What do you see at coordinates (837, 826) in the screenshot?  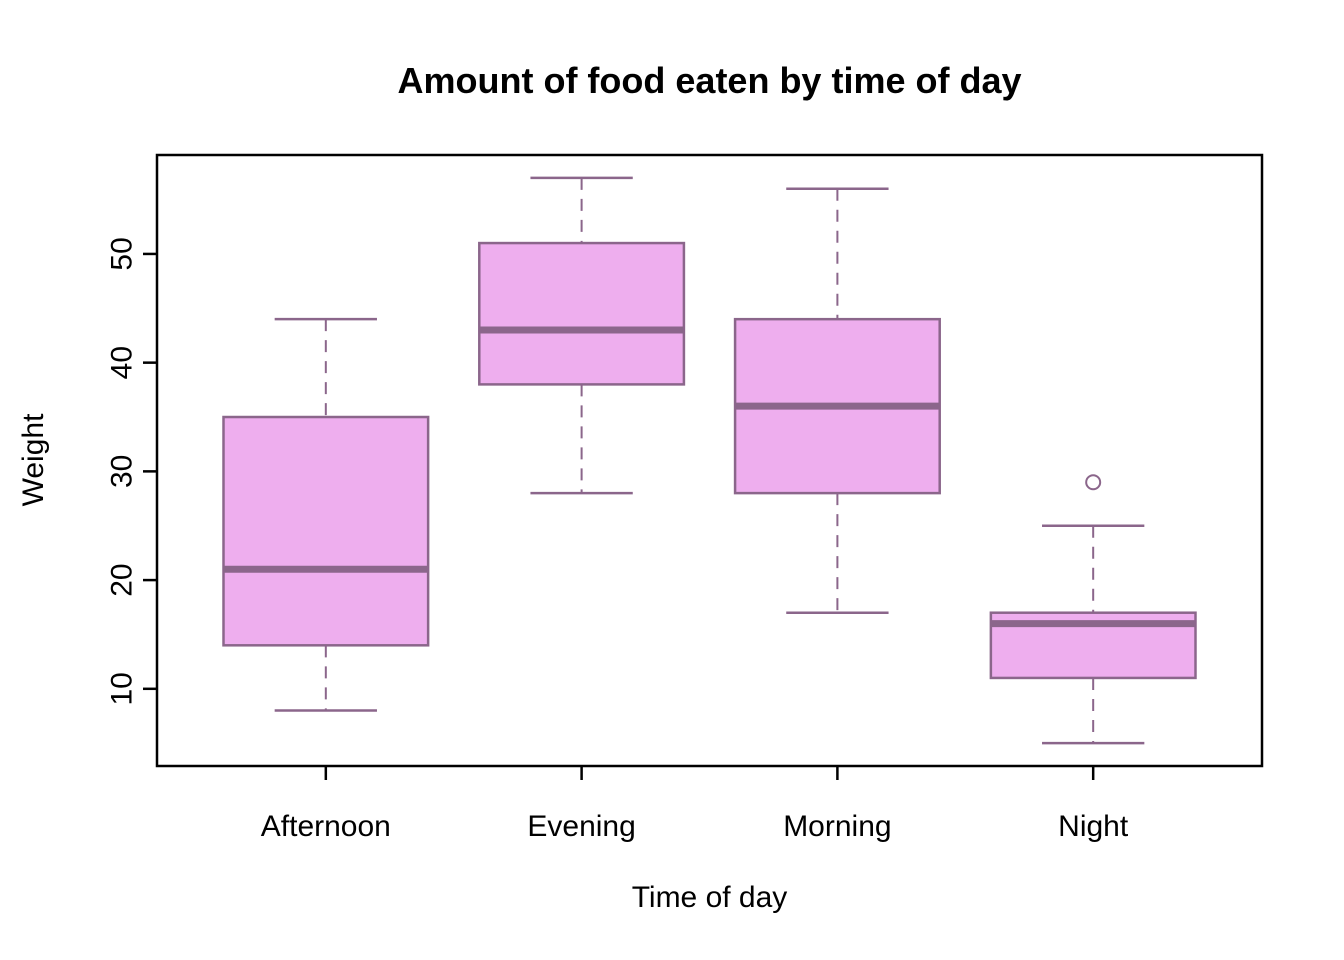 I see `x-category-label: Morning` at bounding box center [837, 826].